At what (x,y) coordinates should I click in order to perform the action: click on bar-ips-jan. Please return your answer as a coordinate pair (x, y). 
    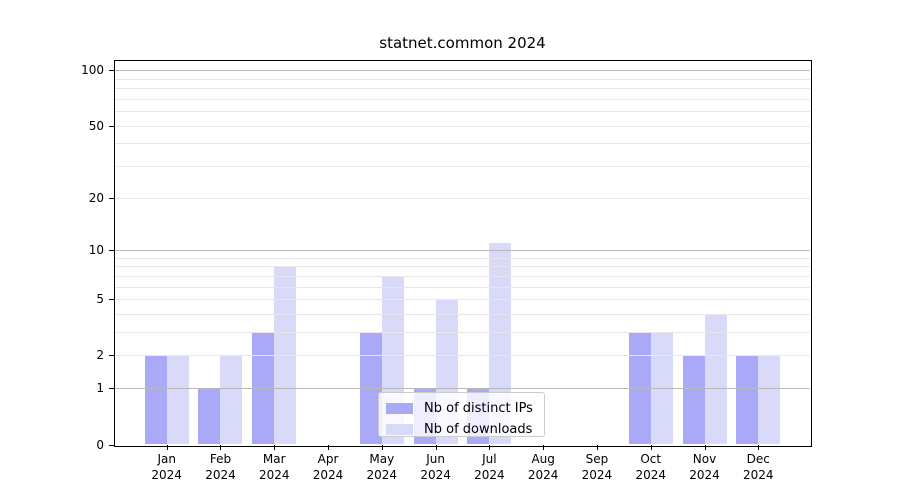
    Looking at the image, I should click on (155, 400).